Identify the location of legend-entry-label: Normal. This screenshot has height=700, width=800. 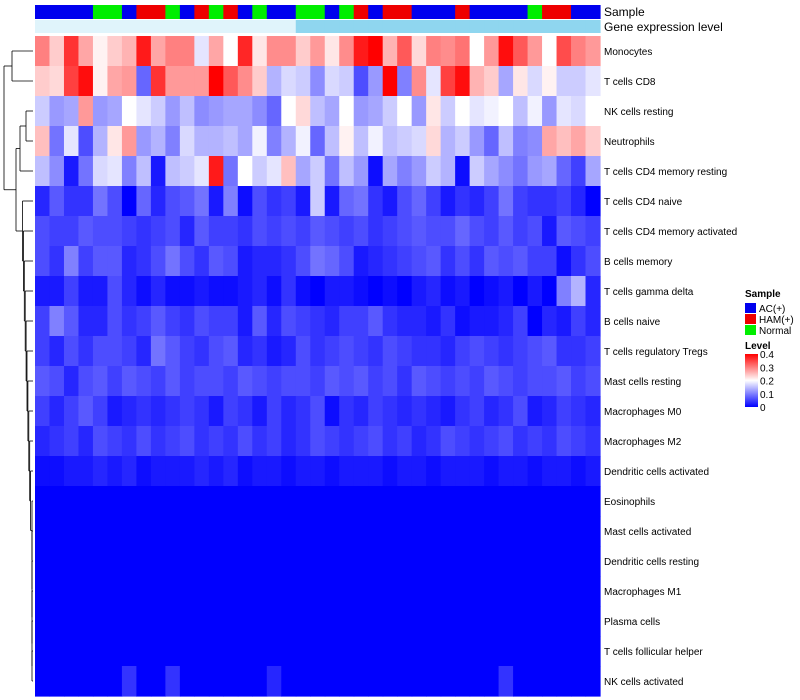
(775, 331).